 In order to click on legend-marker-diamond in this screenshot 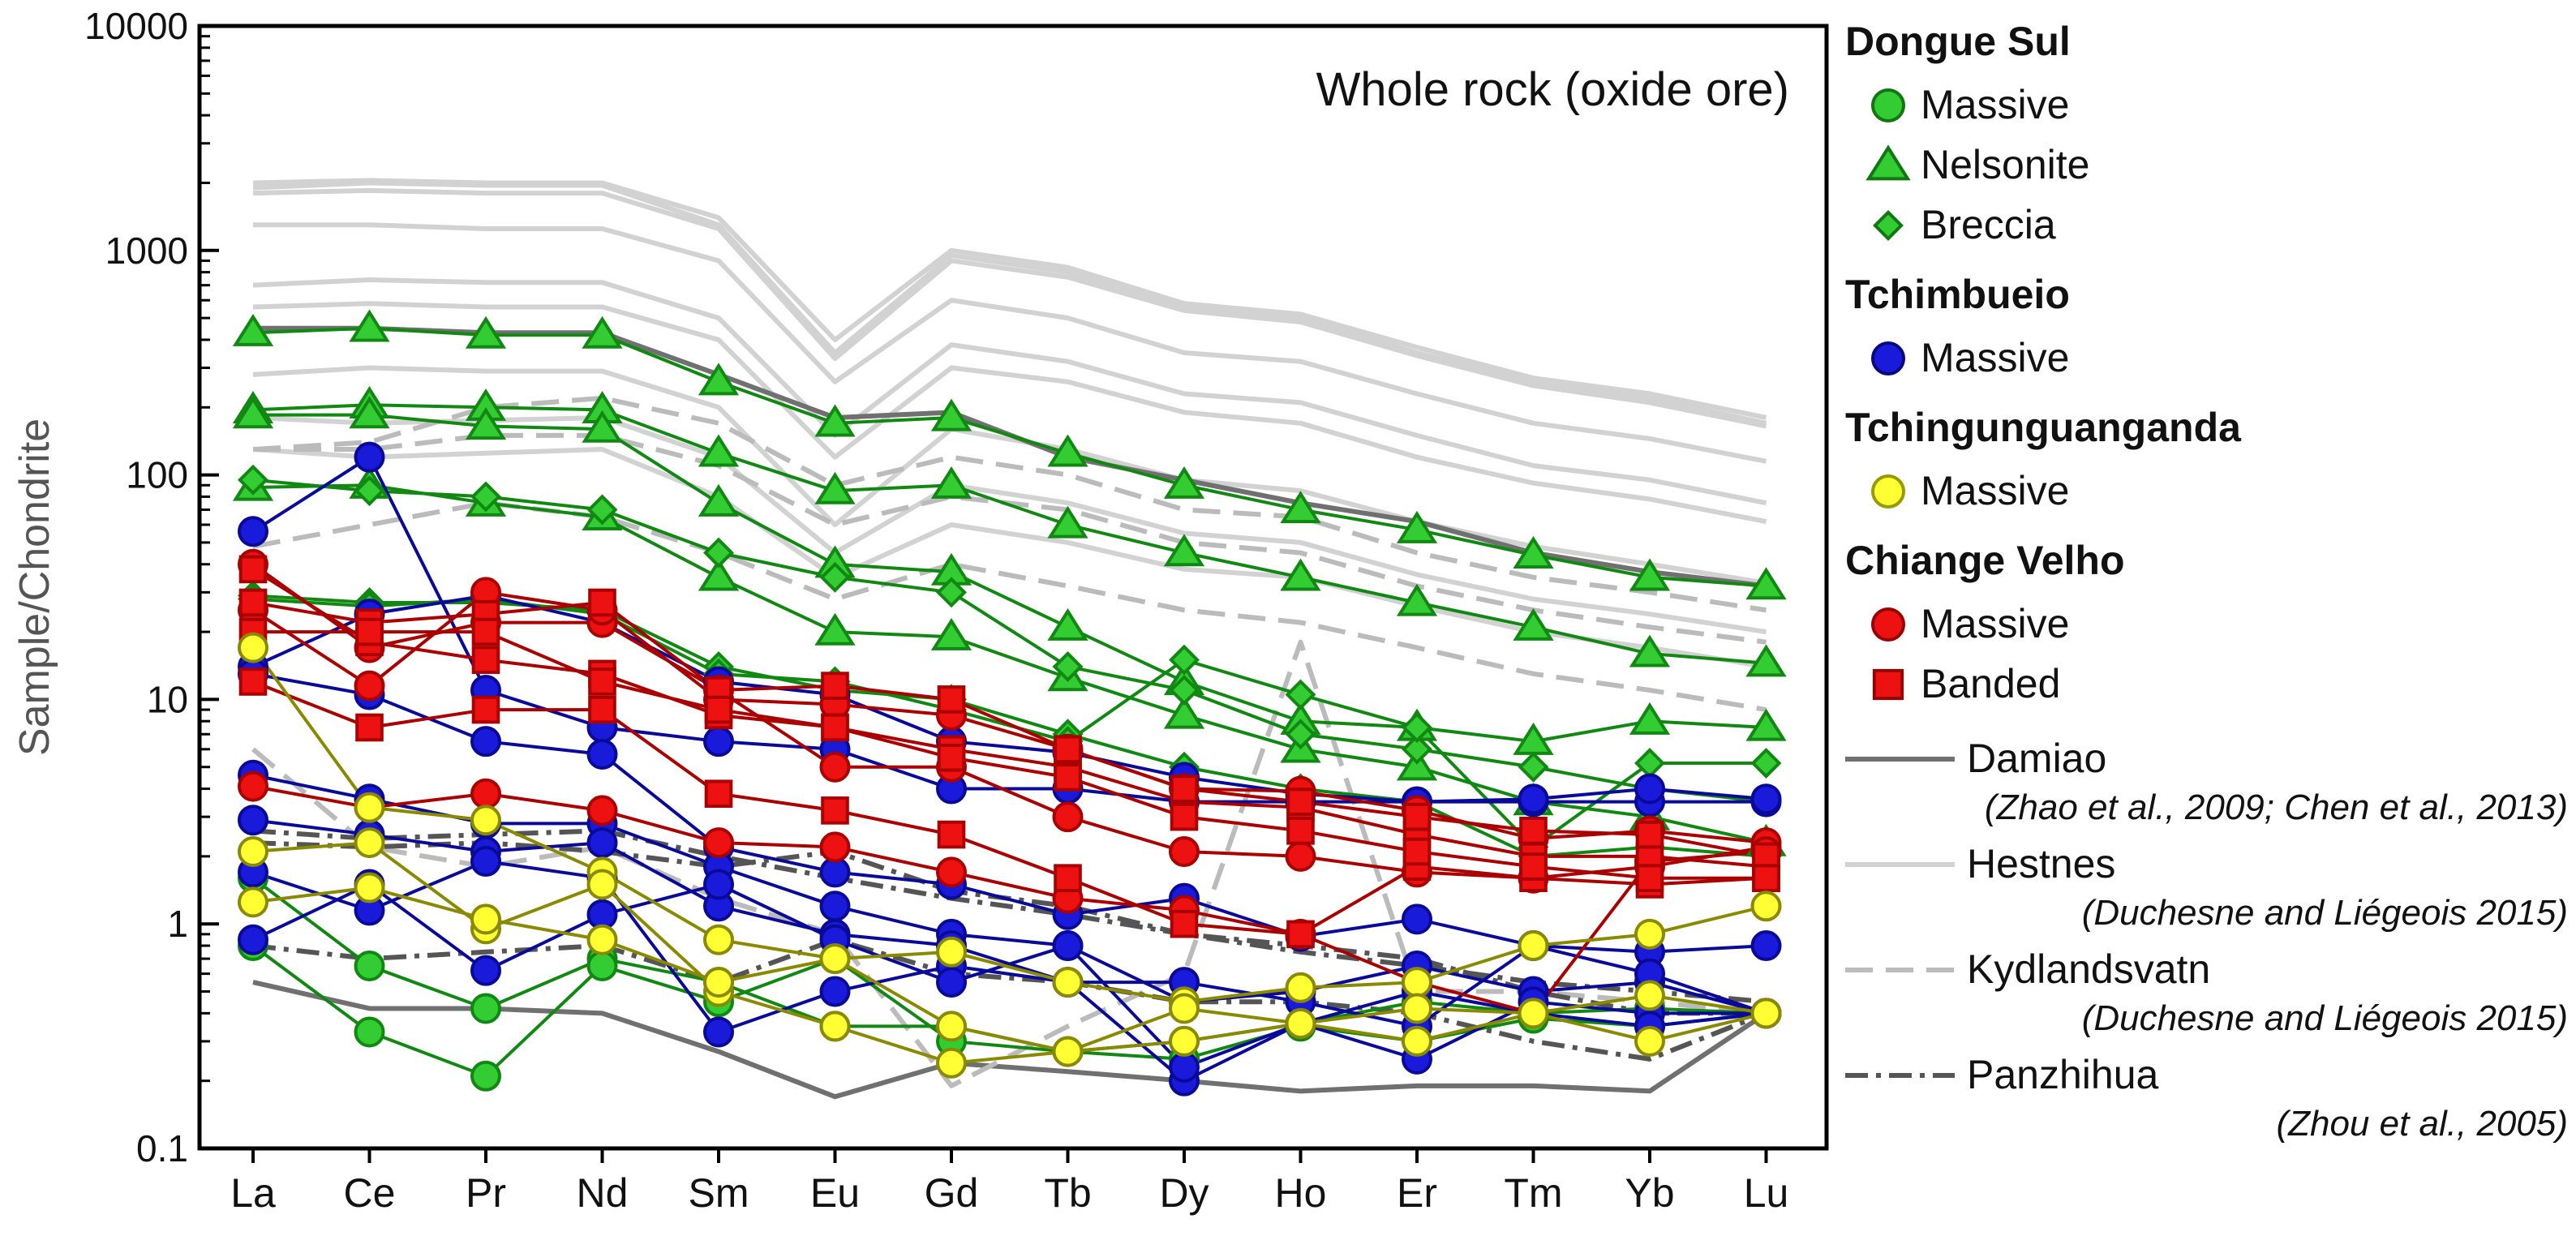, I will do `click(1888, 225)`.